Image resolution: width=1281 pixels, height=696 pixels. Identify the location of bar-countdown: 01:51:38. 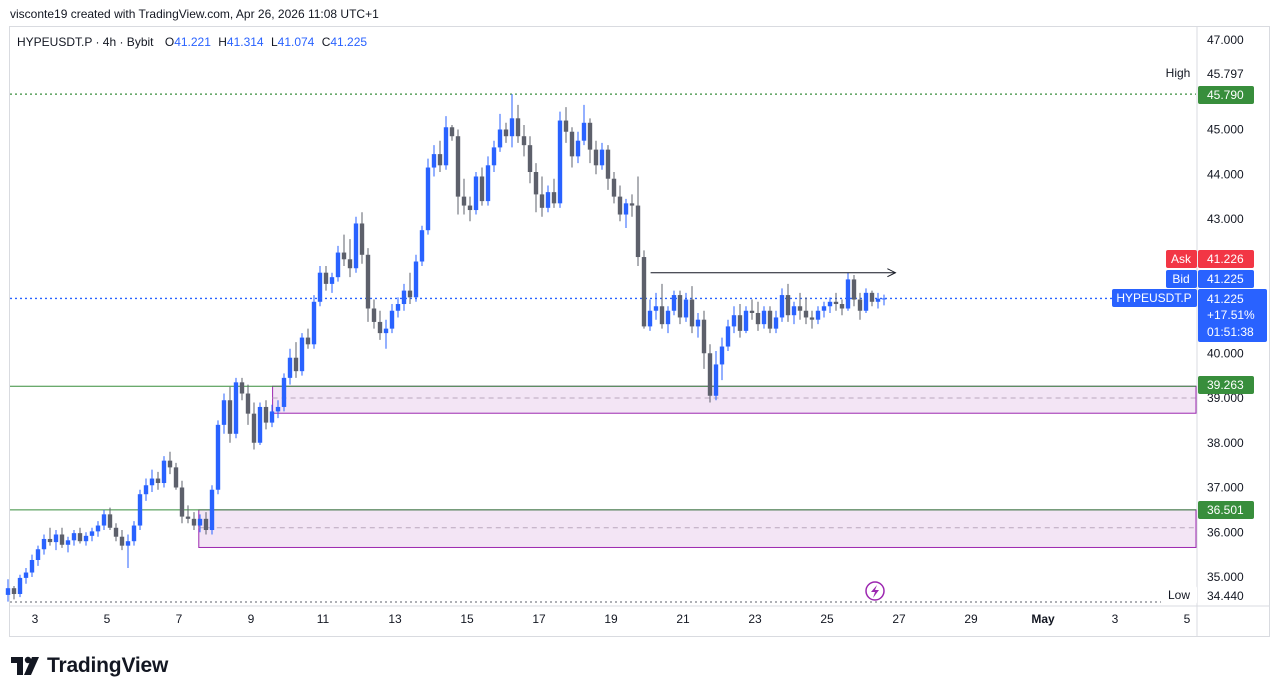
(1230, 332).